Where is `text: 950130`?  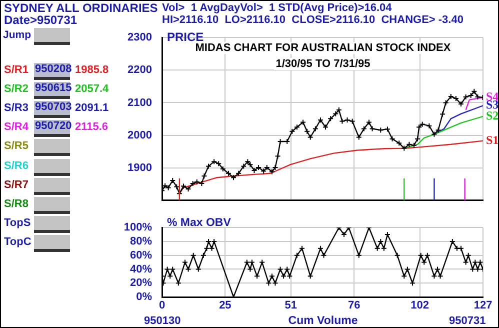
text: 950130 is located at coordinates (162, 321).